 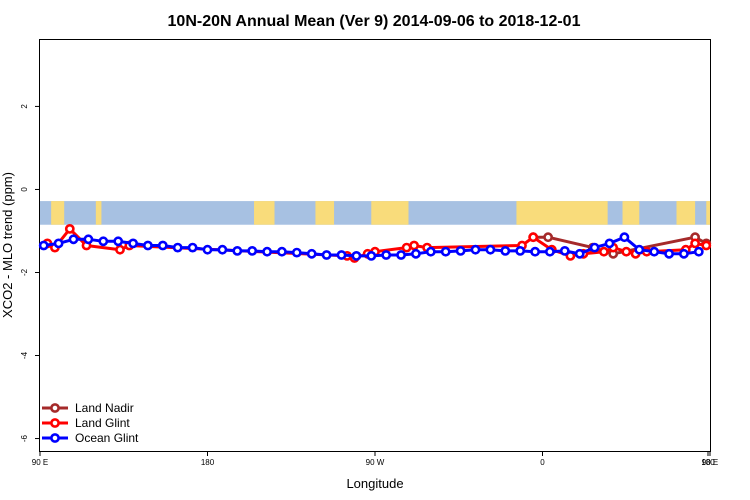 What do you see at coordinates (24, 189) in the screenshot?
I see `y-tick-label: 0` at bounding box center [24, 189].